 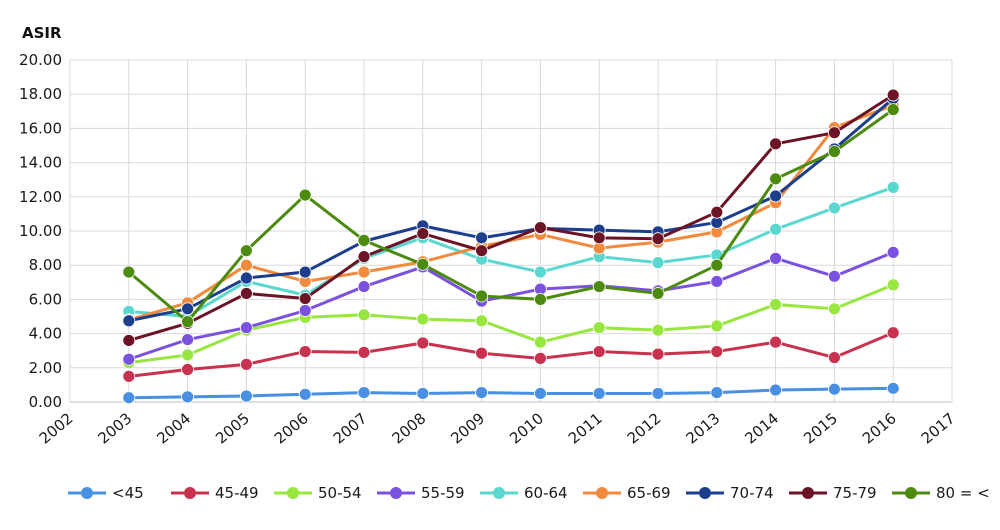 What do you see at coordinates (350, 428) in the screenshot?
I see `x-tick-label: 2007` at bounding box center [350, 428].